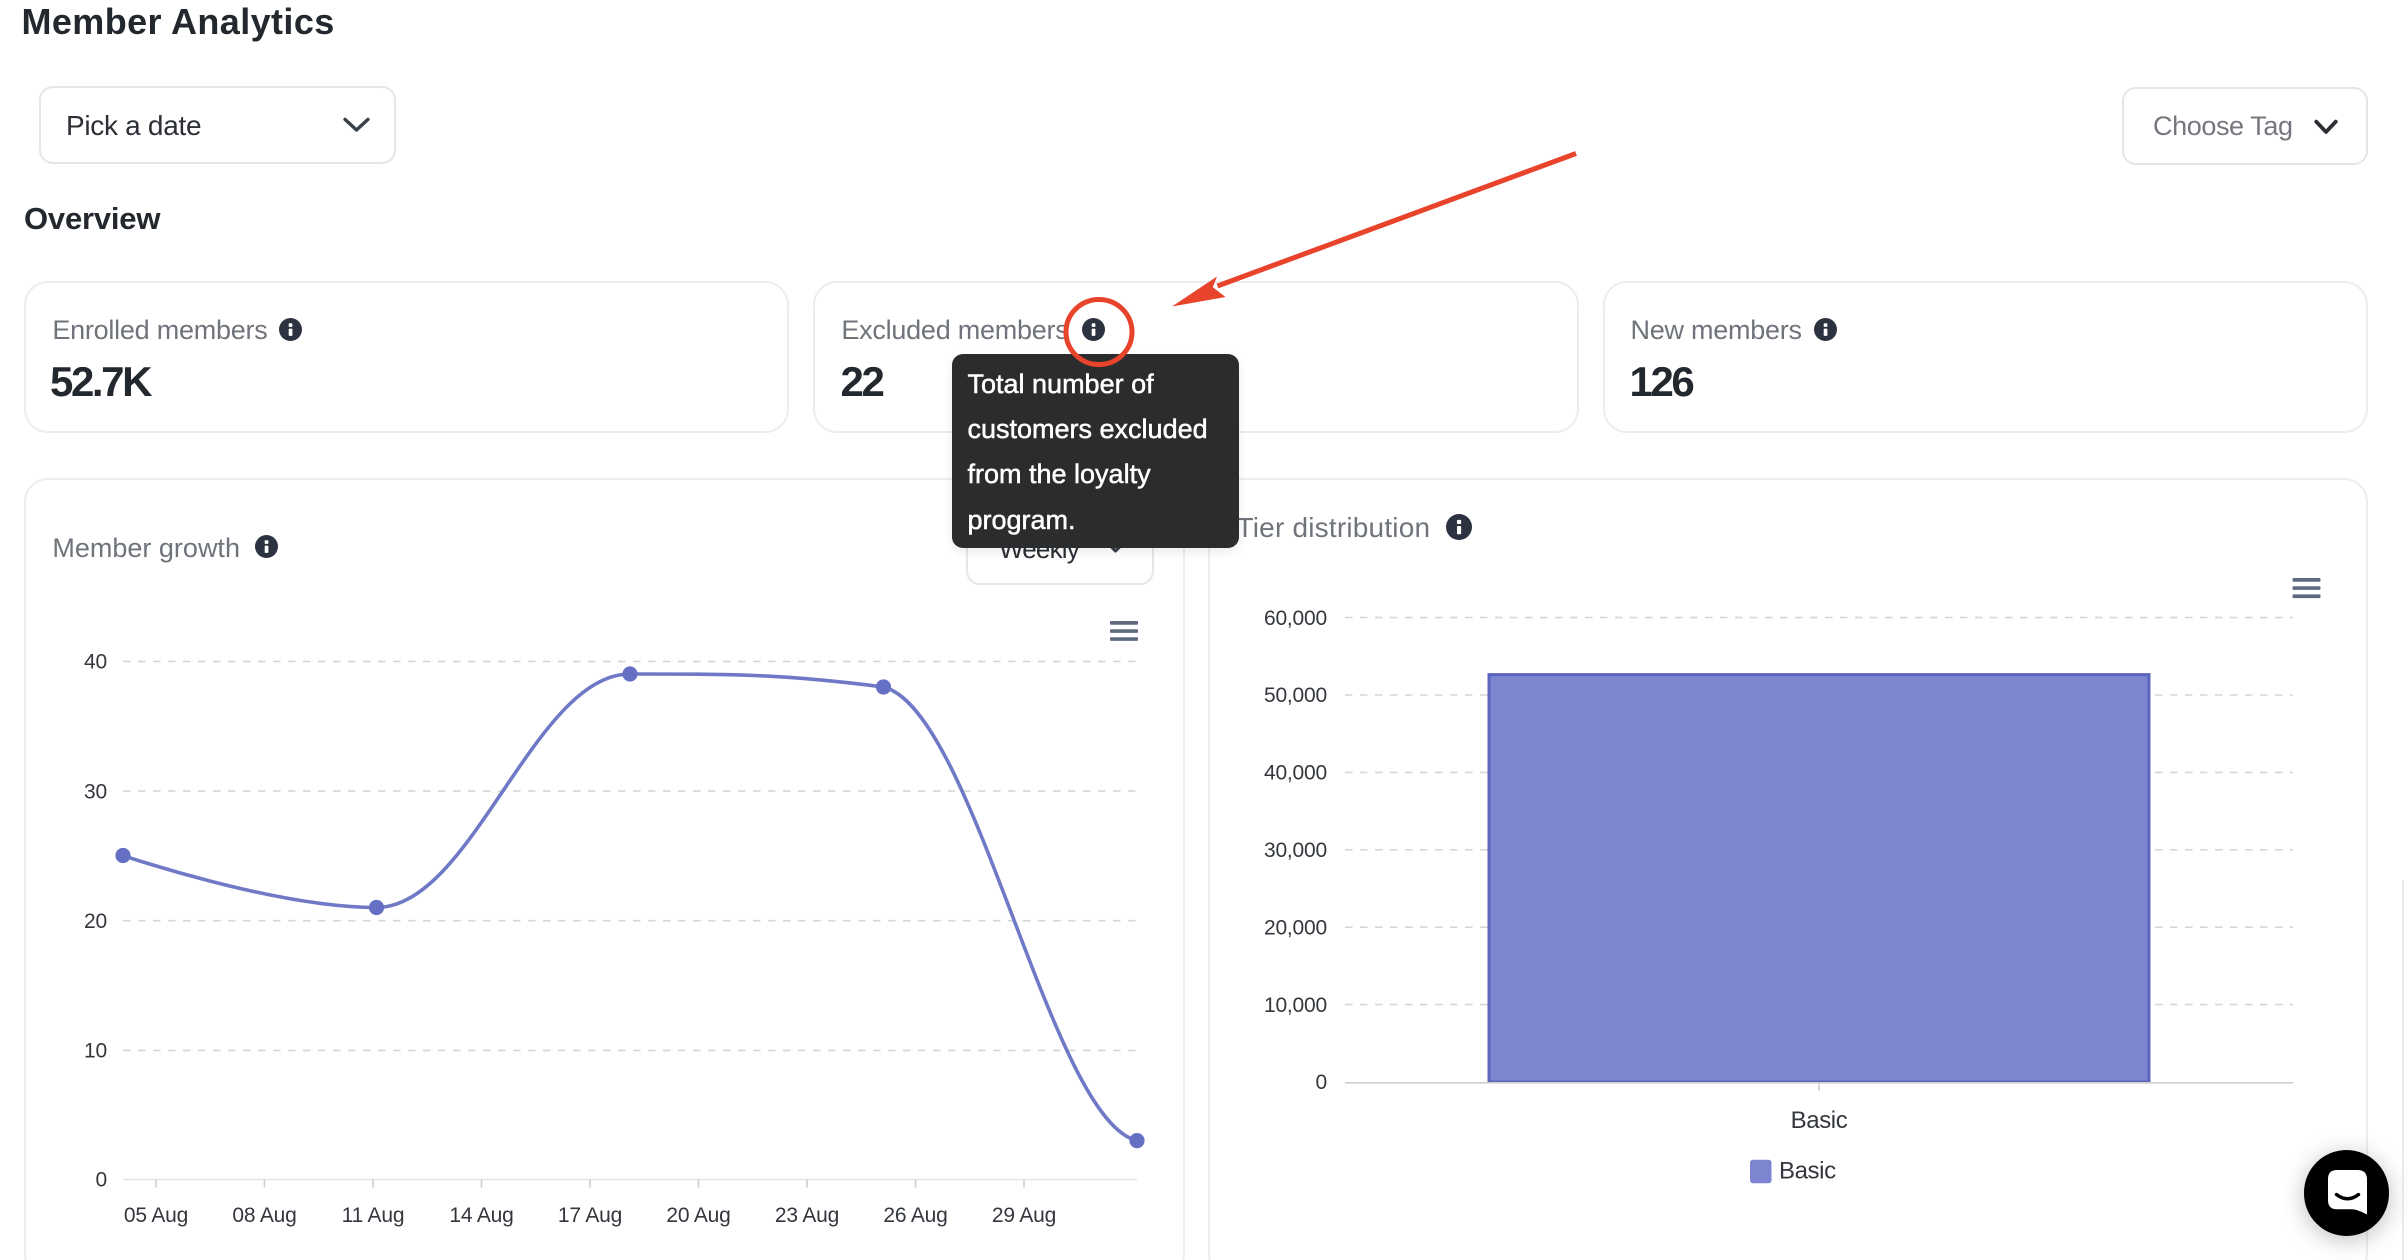 The width and height of the screenshot is (2408, 1260). Describe the element at coordinates (95, 791) in the screenshot. I see `svg-text: 30` at that location.